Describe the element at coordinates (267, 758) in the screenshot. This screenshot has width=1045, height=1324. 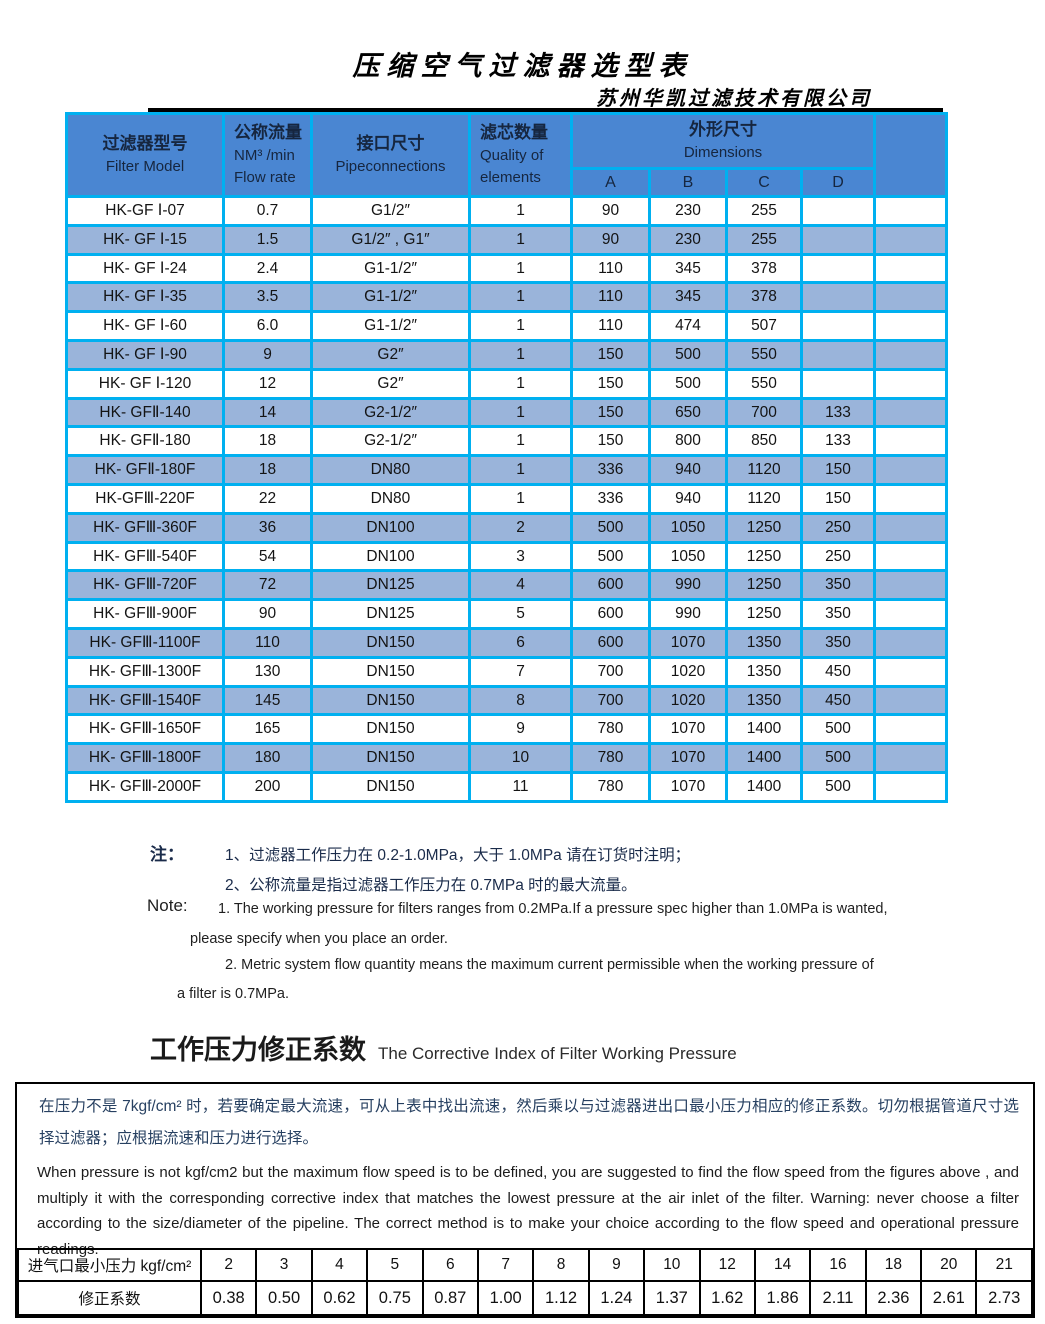
I see `cell-flow: 180` at that location.